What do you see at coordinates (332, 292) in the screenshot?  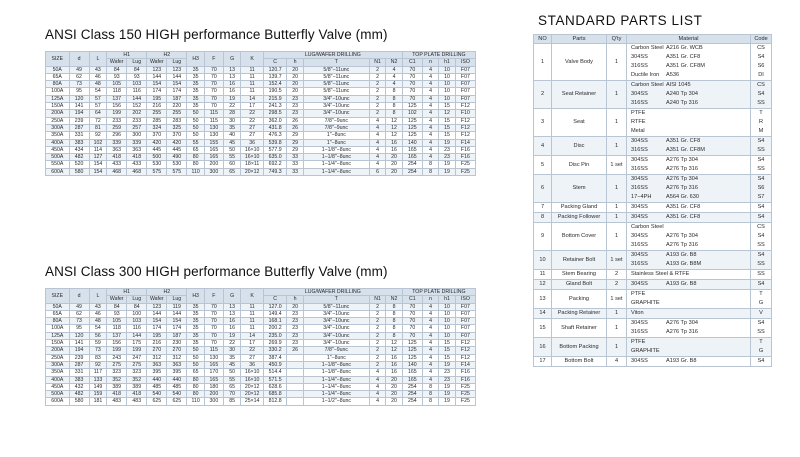 I see `header-lug-drilling: LUG/WAFER DRILLING` at bounding box center [332, 292].